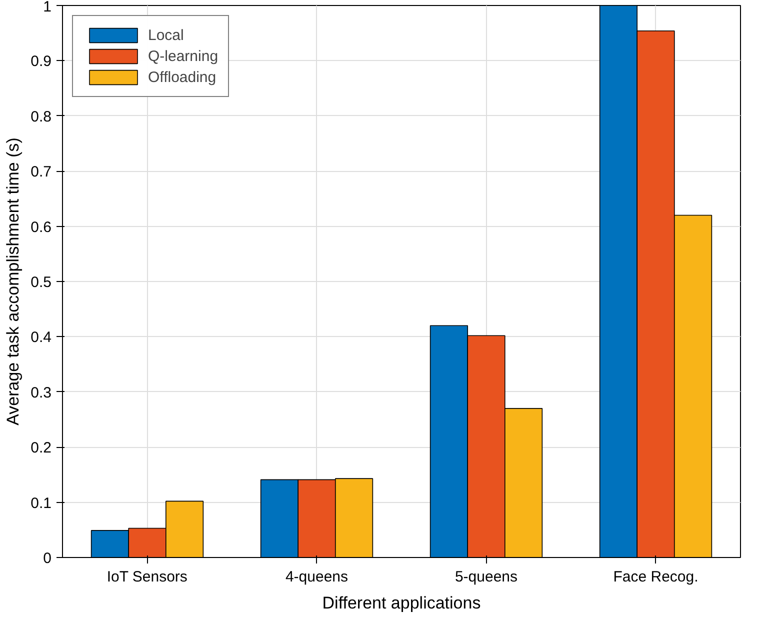 Image resolution: width=761 pixels, height=622 pixels. What do you see at coordinates (486, 577) in the screenshot?
I see `x-tick-label: 5-queens` at bounding box center [486, 577].